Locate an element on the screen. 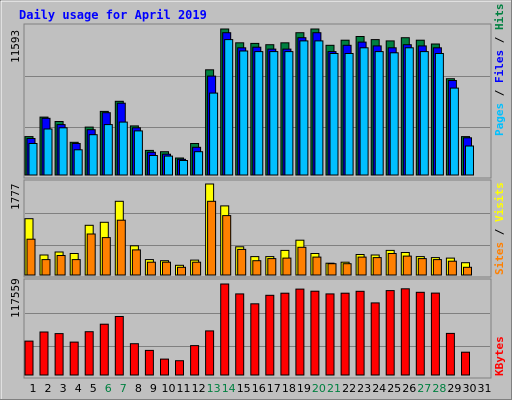 The height and width of the screenshot is (400, 512). x-tick-label: 19 is located at coordinates (304, 388).